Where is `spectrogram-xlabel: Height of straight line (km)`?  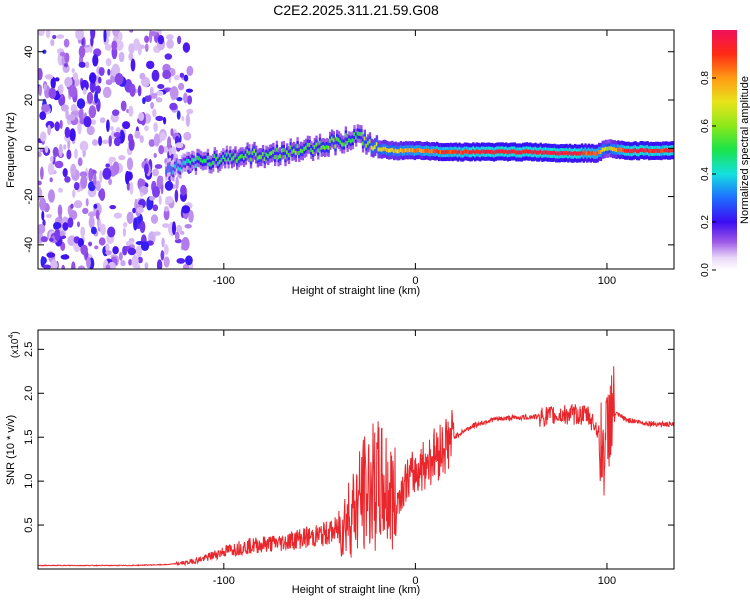
spectrogram-xlabel: Height of straight line (km) is located at coordinates (356, 291).